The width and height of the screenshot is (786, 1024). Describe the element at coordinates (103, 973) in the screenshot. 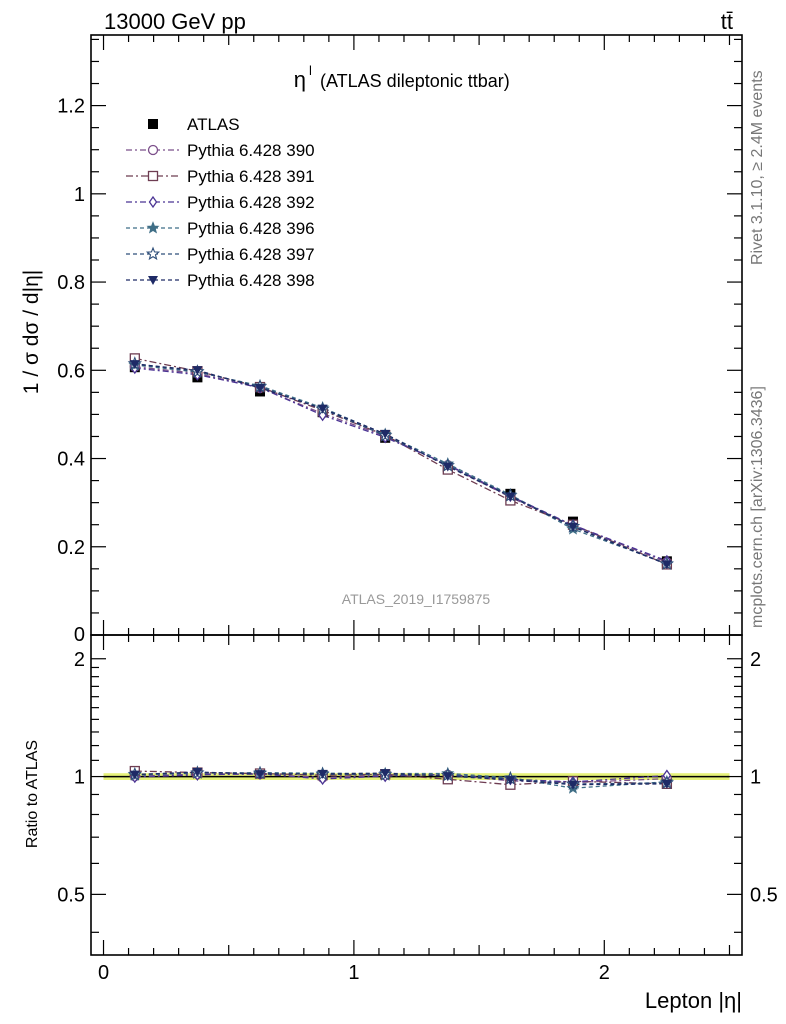

I see `x-tick-label: 0` at that location.